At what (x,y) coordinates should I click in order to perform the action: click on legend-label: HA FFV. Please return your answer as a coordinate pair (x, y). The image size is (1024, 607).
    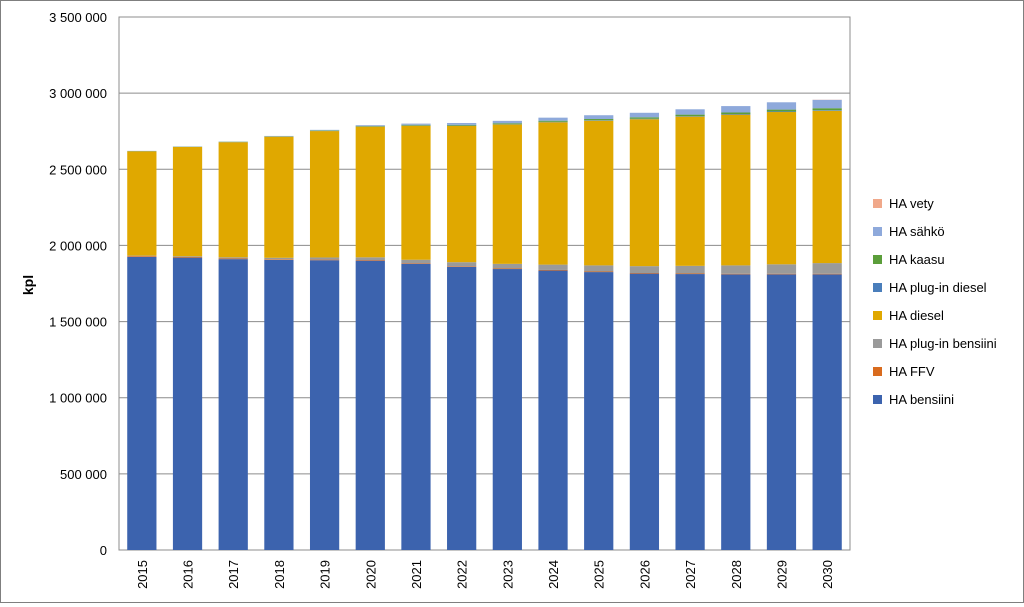
    Looking at the image, I should click on (912, 371).